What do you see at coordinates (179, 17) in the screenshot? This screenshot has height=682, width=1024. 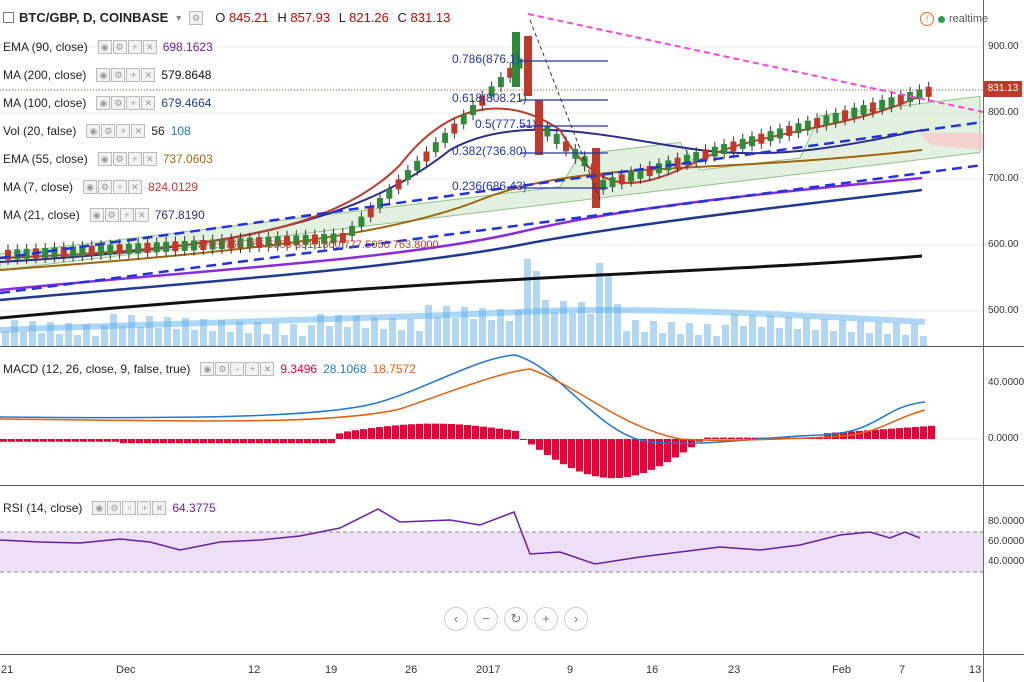 I see `dropdown-icon: ▼` at bounding box center [179, 17].